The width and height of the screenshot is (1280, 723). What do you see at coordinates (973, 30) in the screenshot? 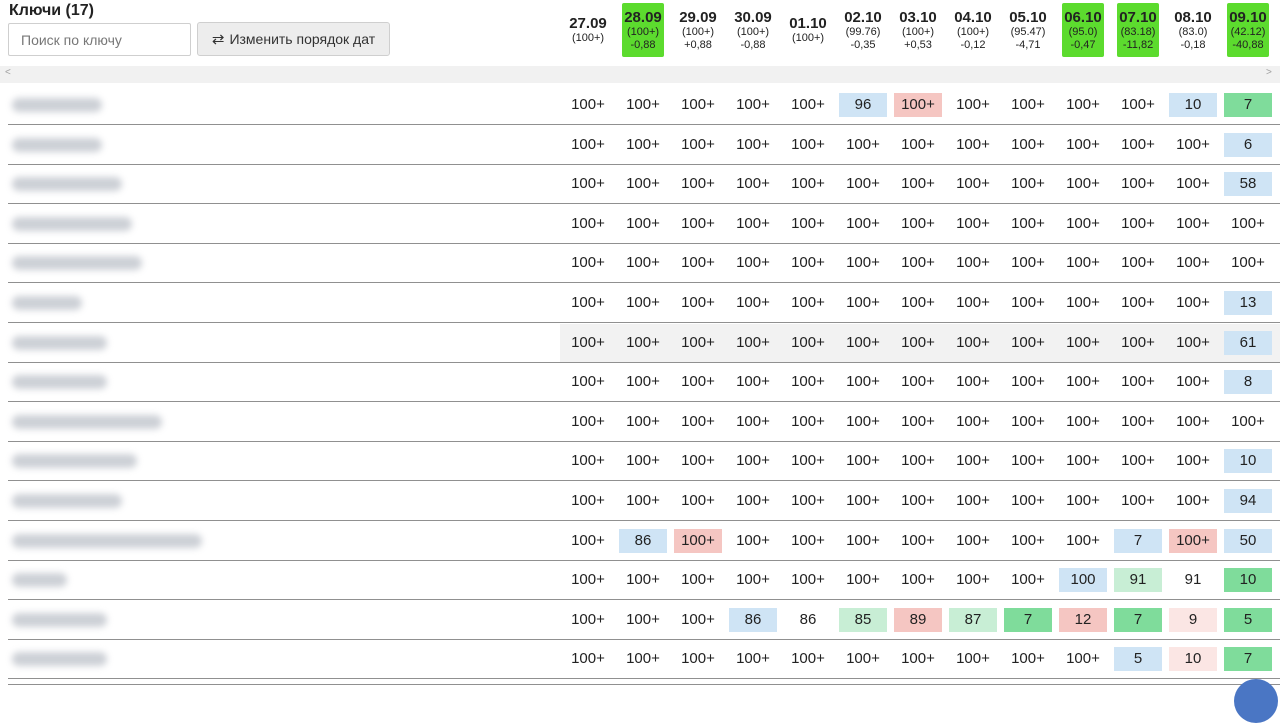
I see `date-header-04.10: 04.10 (100+) -0,12` at bounding box center [973, 30].